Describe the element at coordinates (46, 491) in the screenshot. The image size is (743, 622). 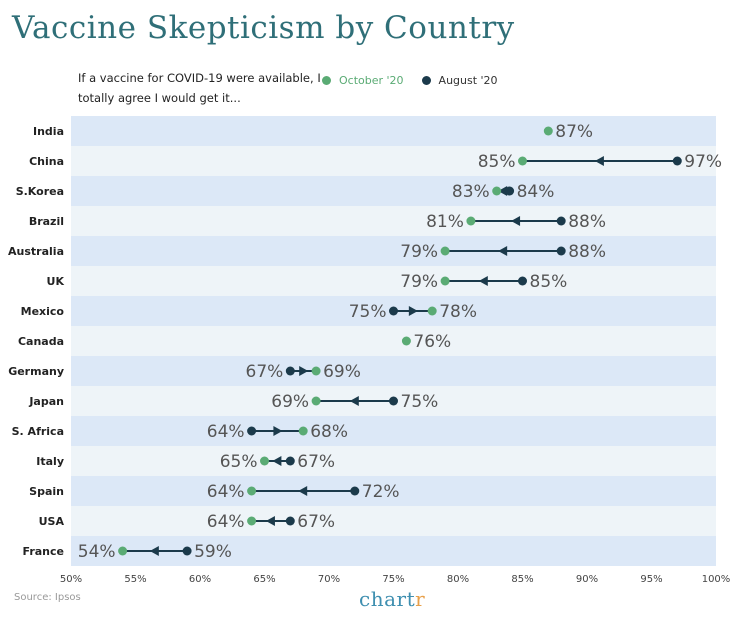
I see `category-label-spain: Spain` at that location.